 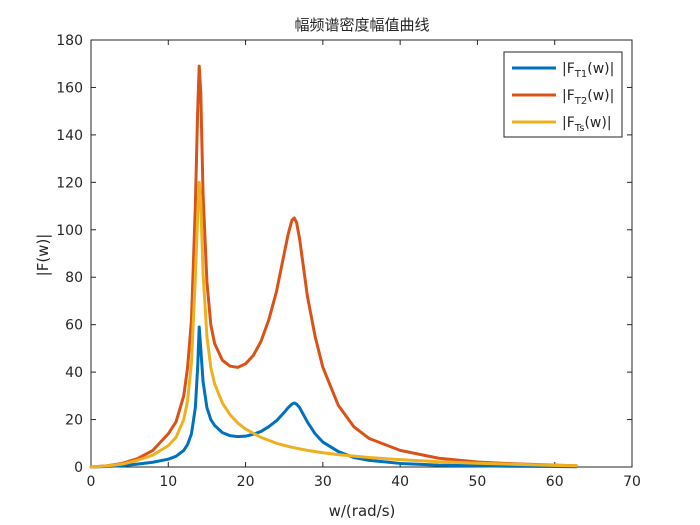 I want to click on x-tick-label: 0, so click(x=91, y=482).